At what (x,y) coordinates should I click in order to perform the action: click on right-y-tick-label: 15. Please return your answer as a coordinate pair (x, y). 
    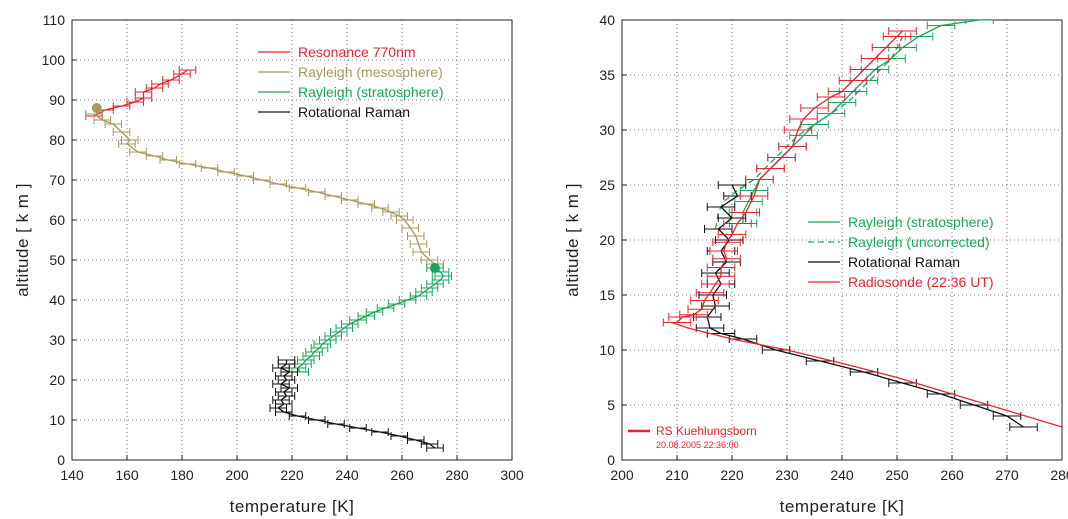
    Looking at the image, I should click on (607, 295).